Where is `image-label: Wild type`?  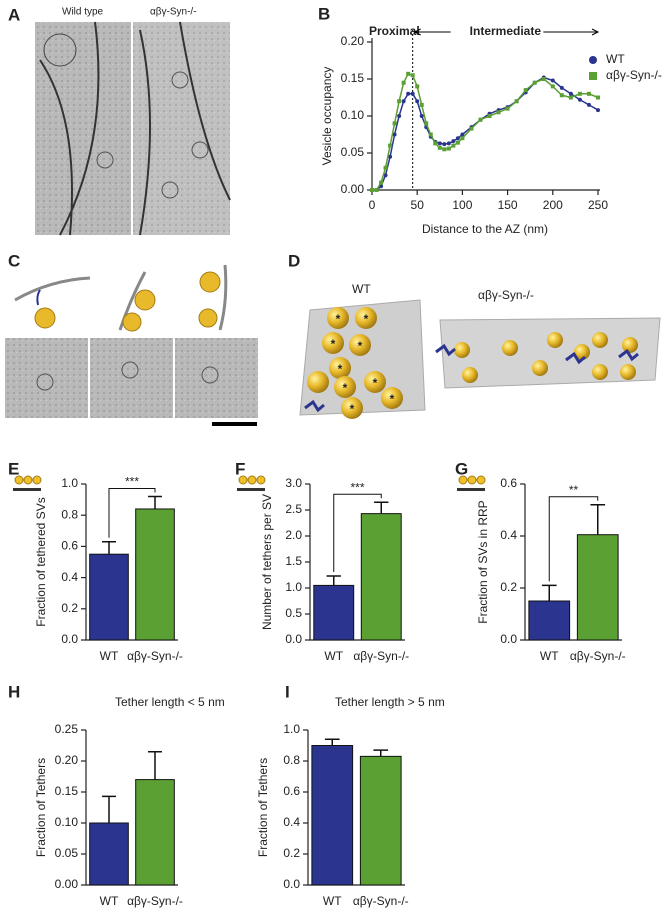 image-label: Wild type is located at coordinates (83, 12).